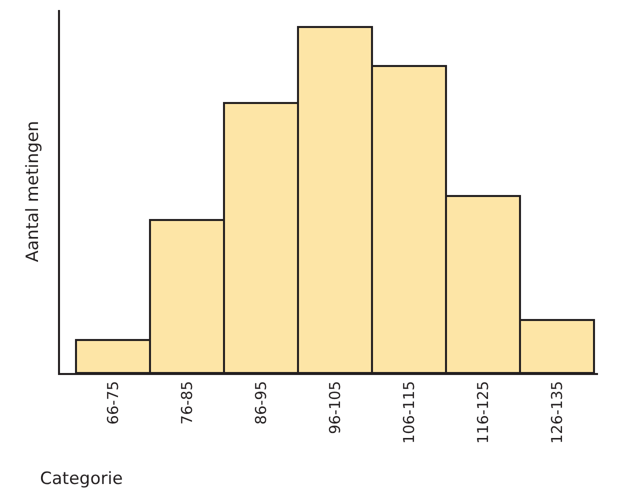 This screenshot has width=618, height=503. What do you see at coordinates (81, 479) in the screenshot?
I see `x-axis-title: Categorie` at bounding box center [81, 479].